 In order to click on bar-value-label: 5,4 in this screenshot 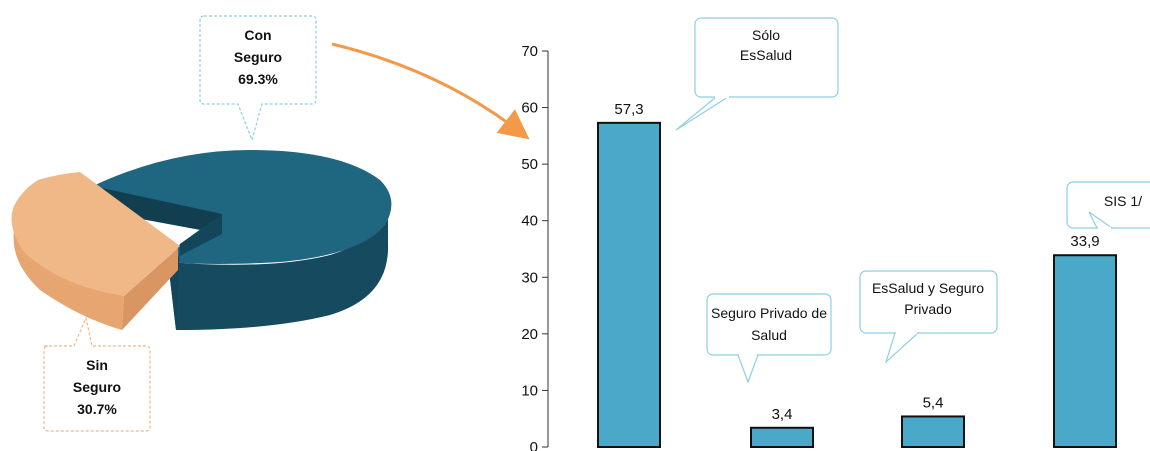, I will do `click(933, 402)`.